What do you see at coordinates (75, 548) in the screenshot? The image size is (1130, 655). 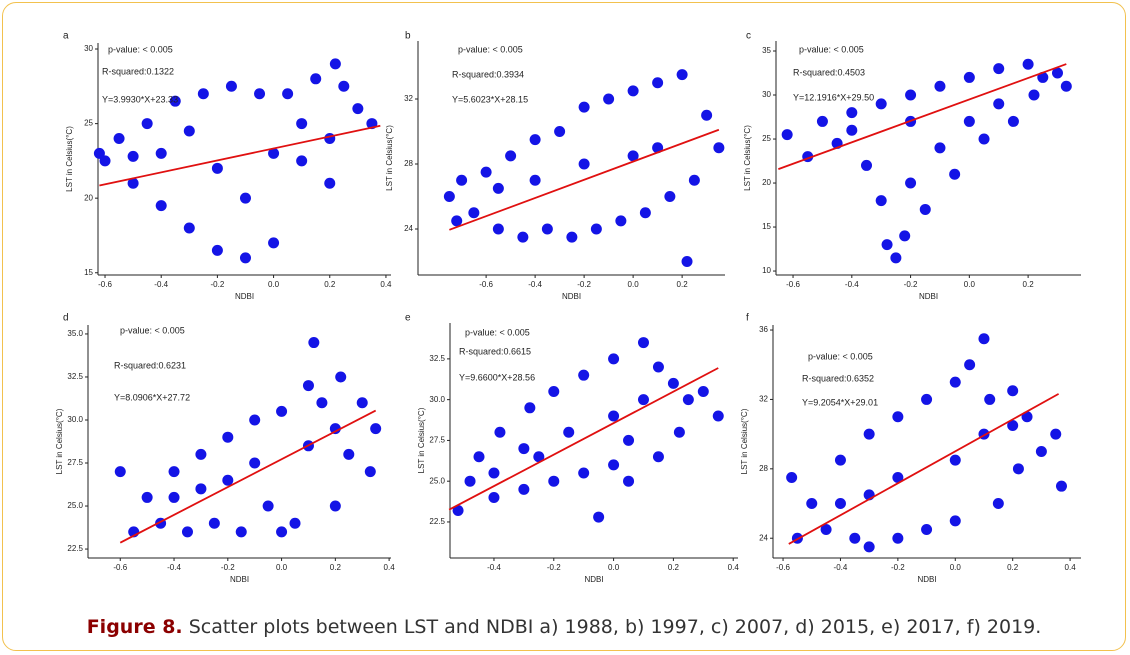 I see `y-tick-label: 22.5` at bounding box center [75, 548].